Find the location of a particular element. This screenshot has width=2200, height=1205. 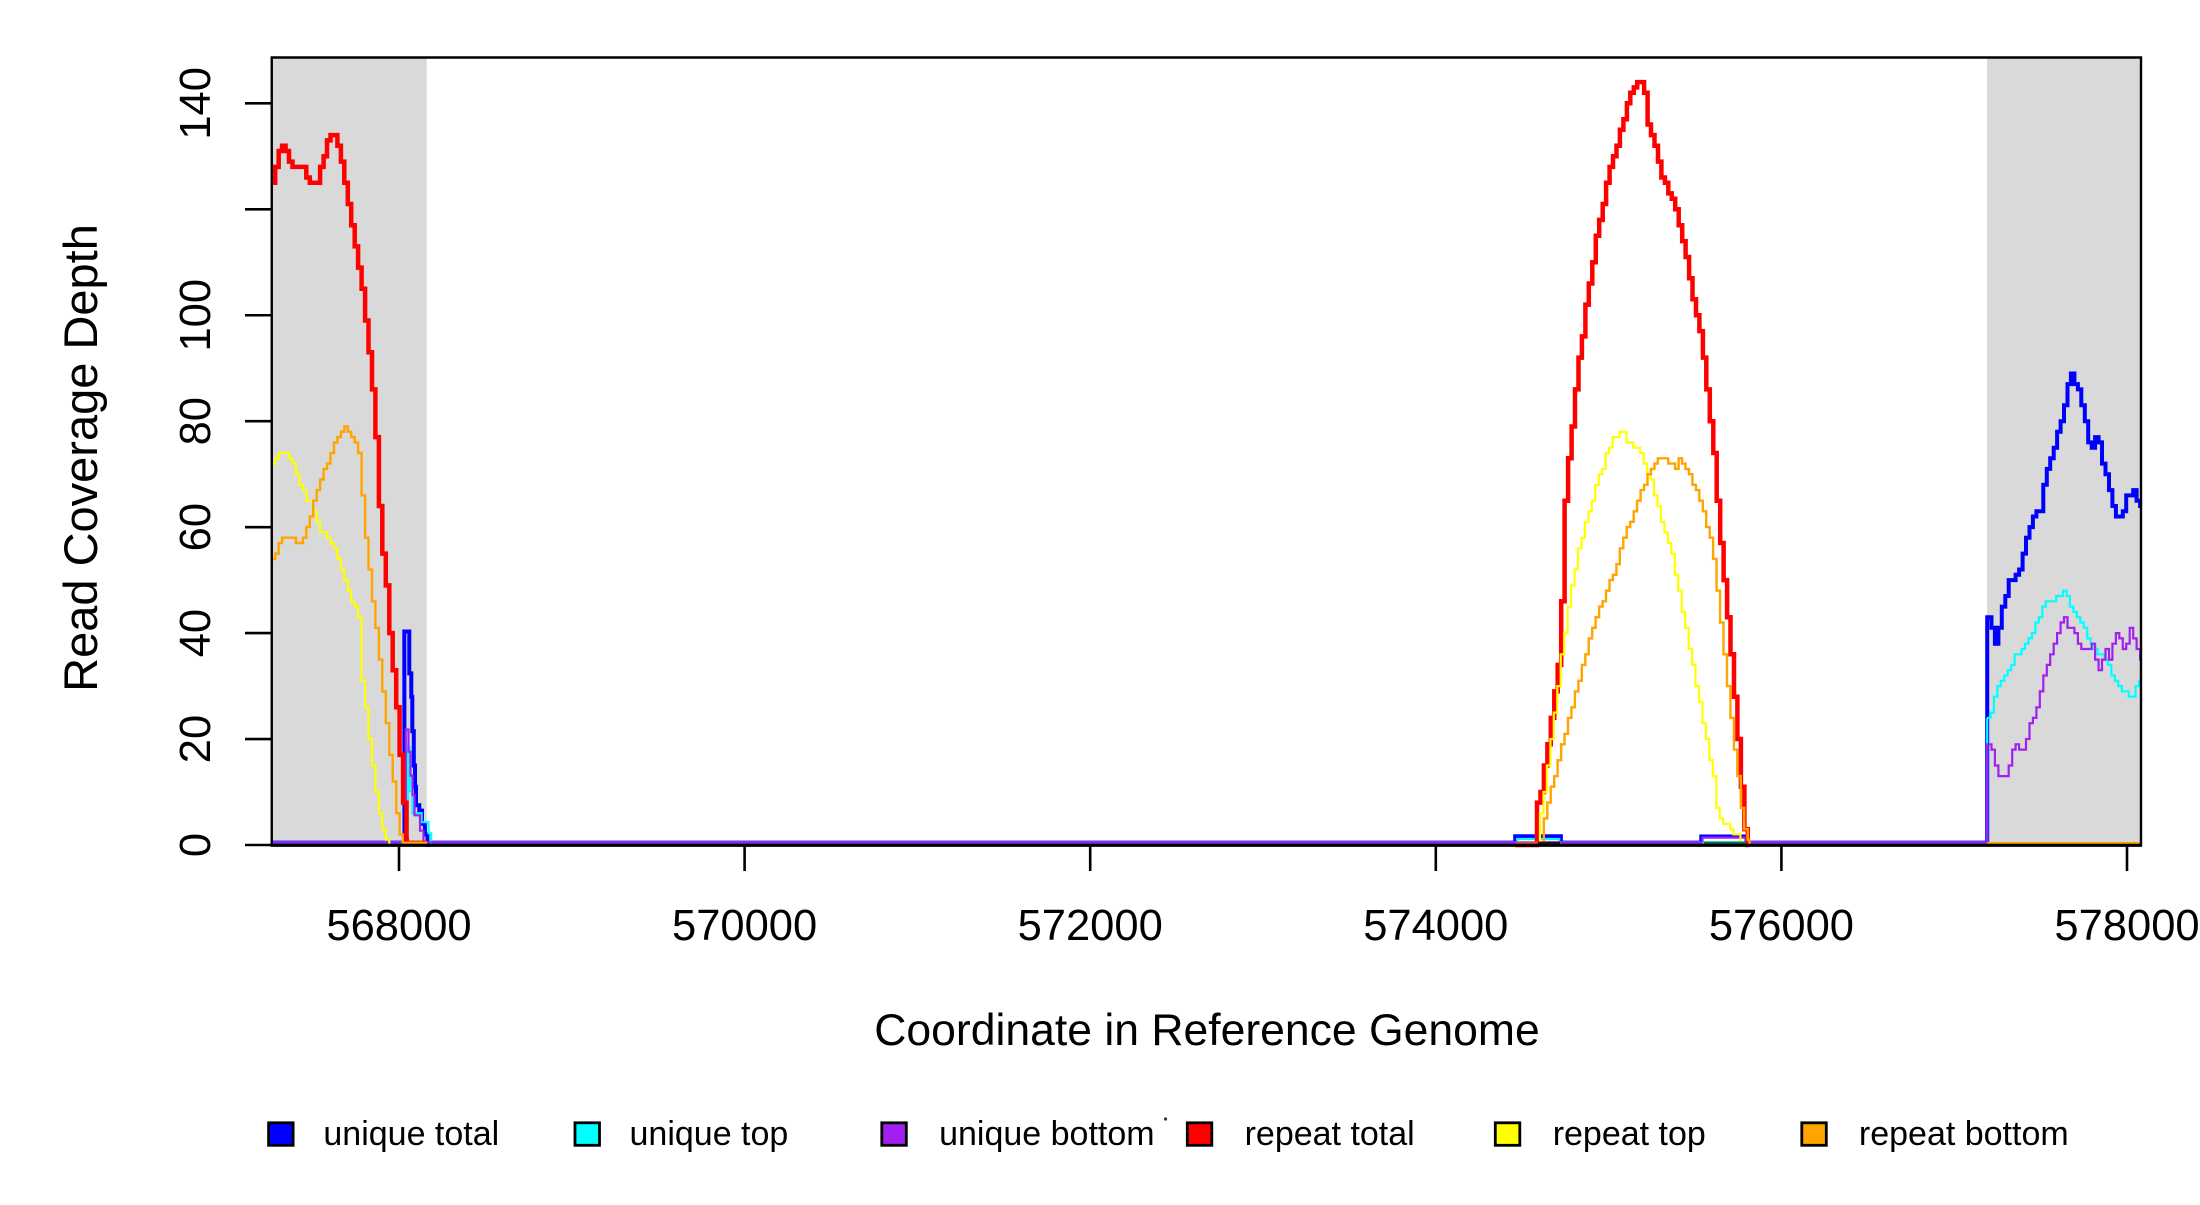

svg-text: unique top is located at coordinates (709, 1134).